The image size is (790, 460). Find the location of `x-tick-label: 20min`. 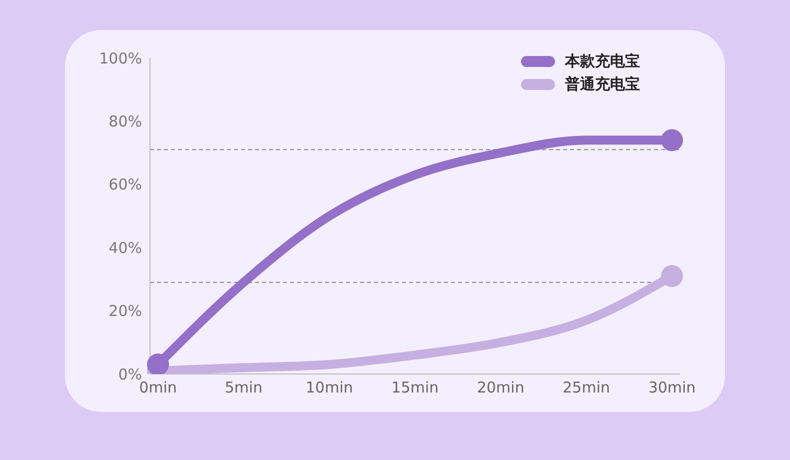

x-tick-label: 20min is located at coordinates (500, 387).